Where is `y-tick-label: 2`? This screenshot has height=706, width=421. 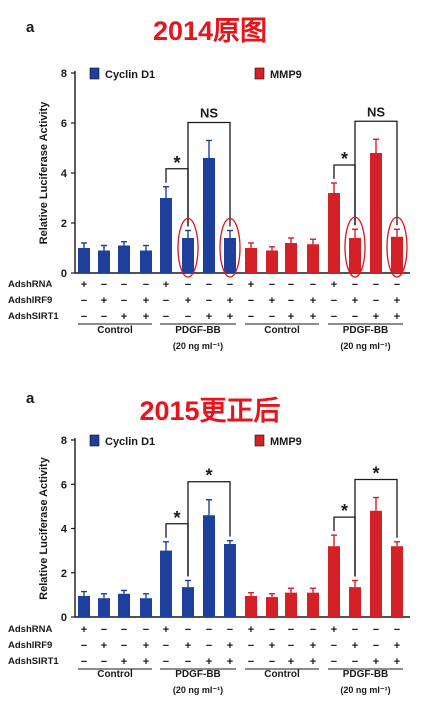
y-tick-label: 2 is located at coordinates (64, 224).